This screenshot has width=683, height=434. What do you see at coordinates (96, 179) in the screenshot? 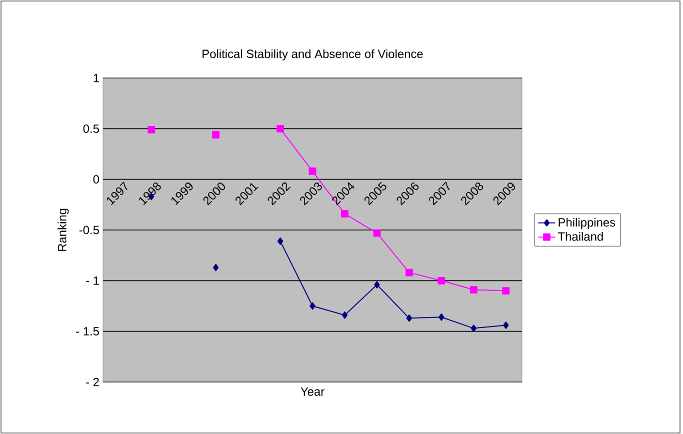
I see `y-tick-label: 0` at bounding box center [96, 179].